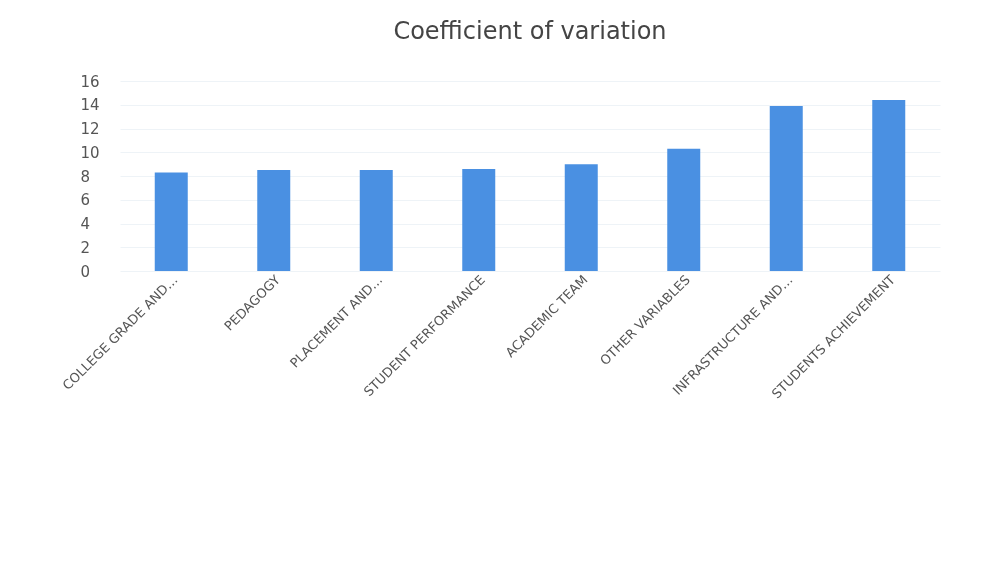  Describe the element at coordinates (90, 152) in the screenshot. I see `y-tick-label: 10` at that location.